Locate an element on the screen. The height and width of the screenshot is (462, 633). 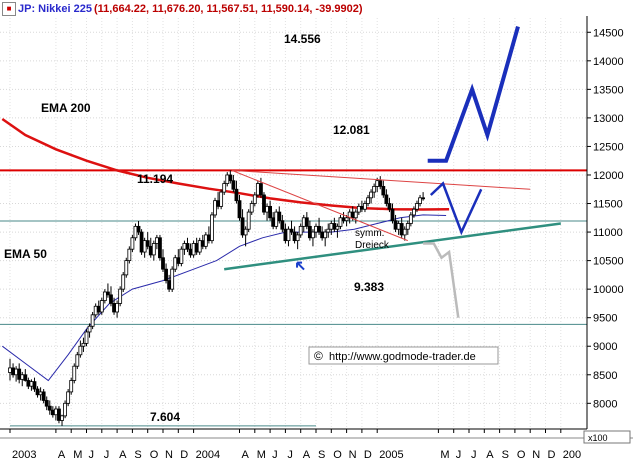
ema50-label: EMA 50 is located at coordinates (25, 254).